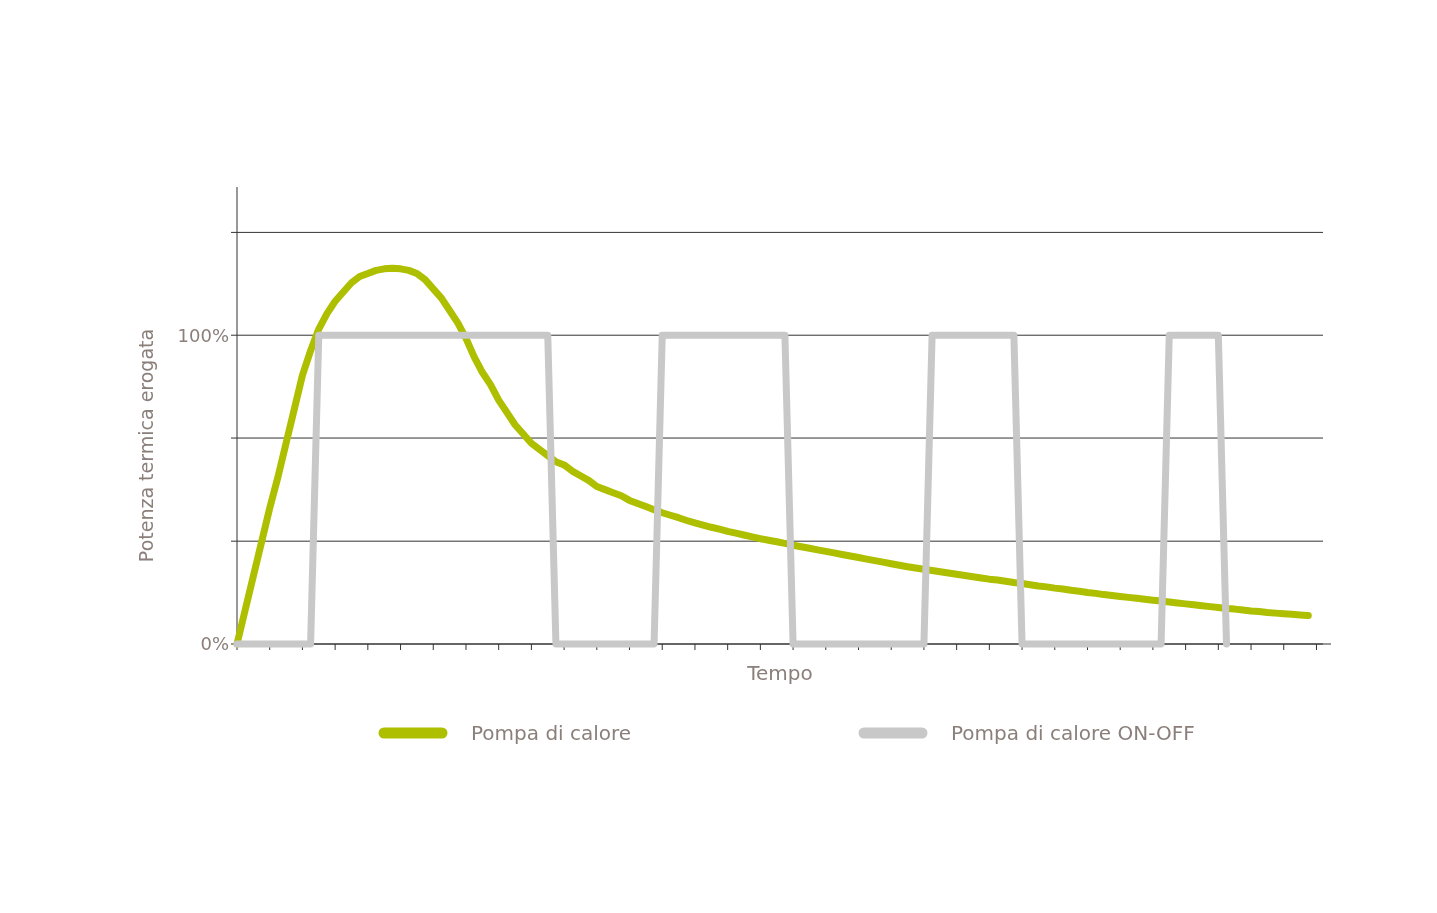 This screenshot has width=1437, height=913. Describe the element at coordinates (779, 673) in the screenshot. I see `x-axis-title: Tempo` at that location.